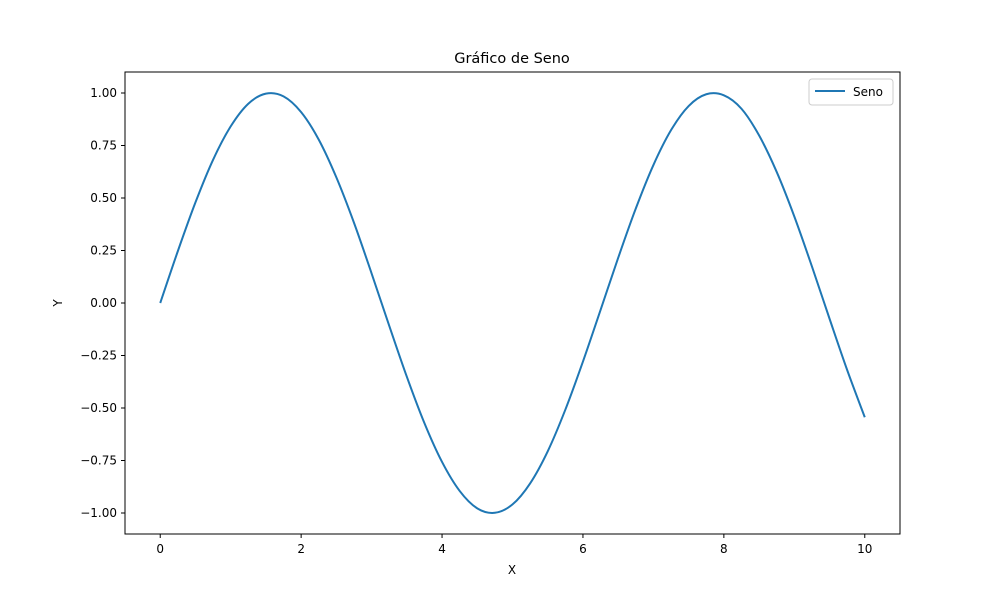  What do you see at coordinates (868, 92) in the screenshot?
I see `legend-label: Seno` at bounding box center [868, 92].